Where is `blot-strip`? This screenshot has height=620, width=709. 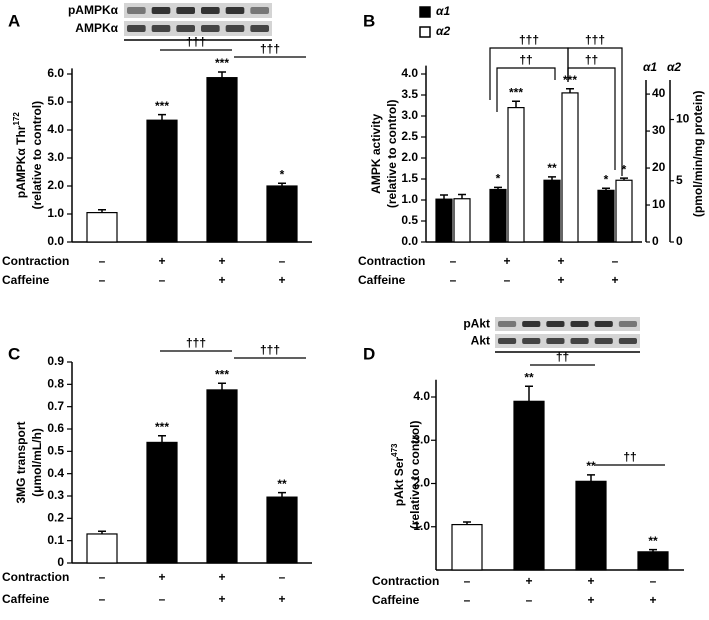 blot-strip is located at coordinates (567, 341).